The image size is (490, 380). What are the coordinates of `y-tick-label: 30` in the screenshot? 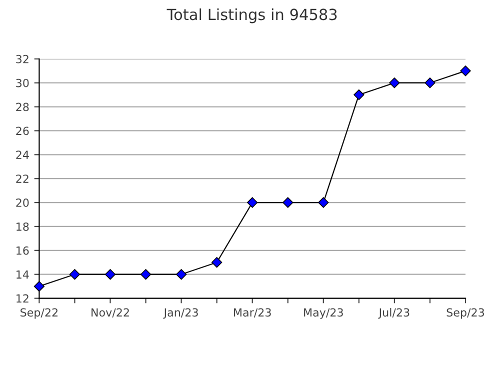 It's located at (22, 83).